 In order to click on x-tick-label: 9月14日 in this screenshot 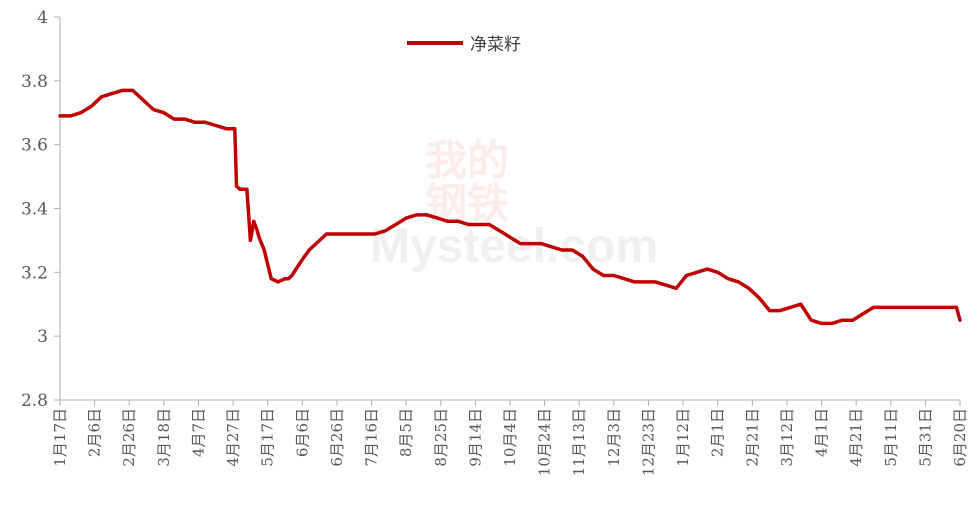, I will do `click(475, 437)`.